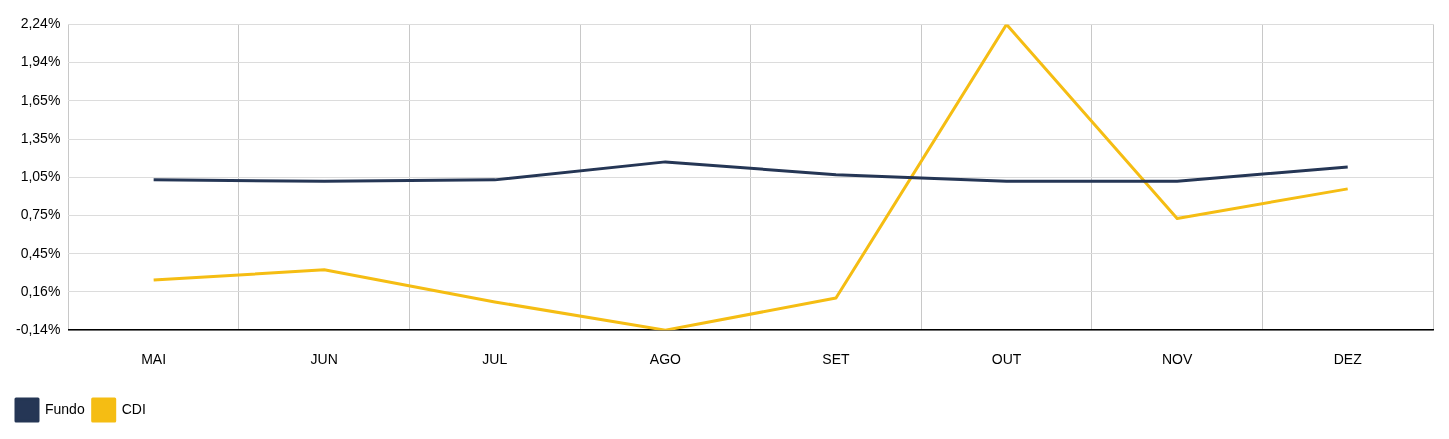  Describe the element at coordinates (1006, 359) in the screenshot. I see `x-tick-label: OUT` at that location.